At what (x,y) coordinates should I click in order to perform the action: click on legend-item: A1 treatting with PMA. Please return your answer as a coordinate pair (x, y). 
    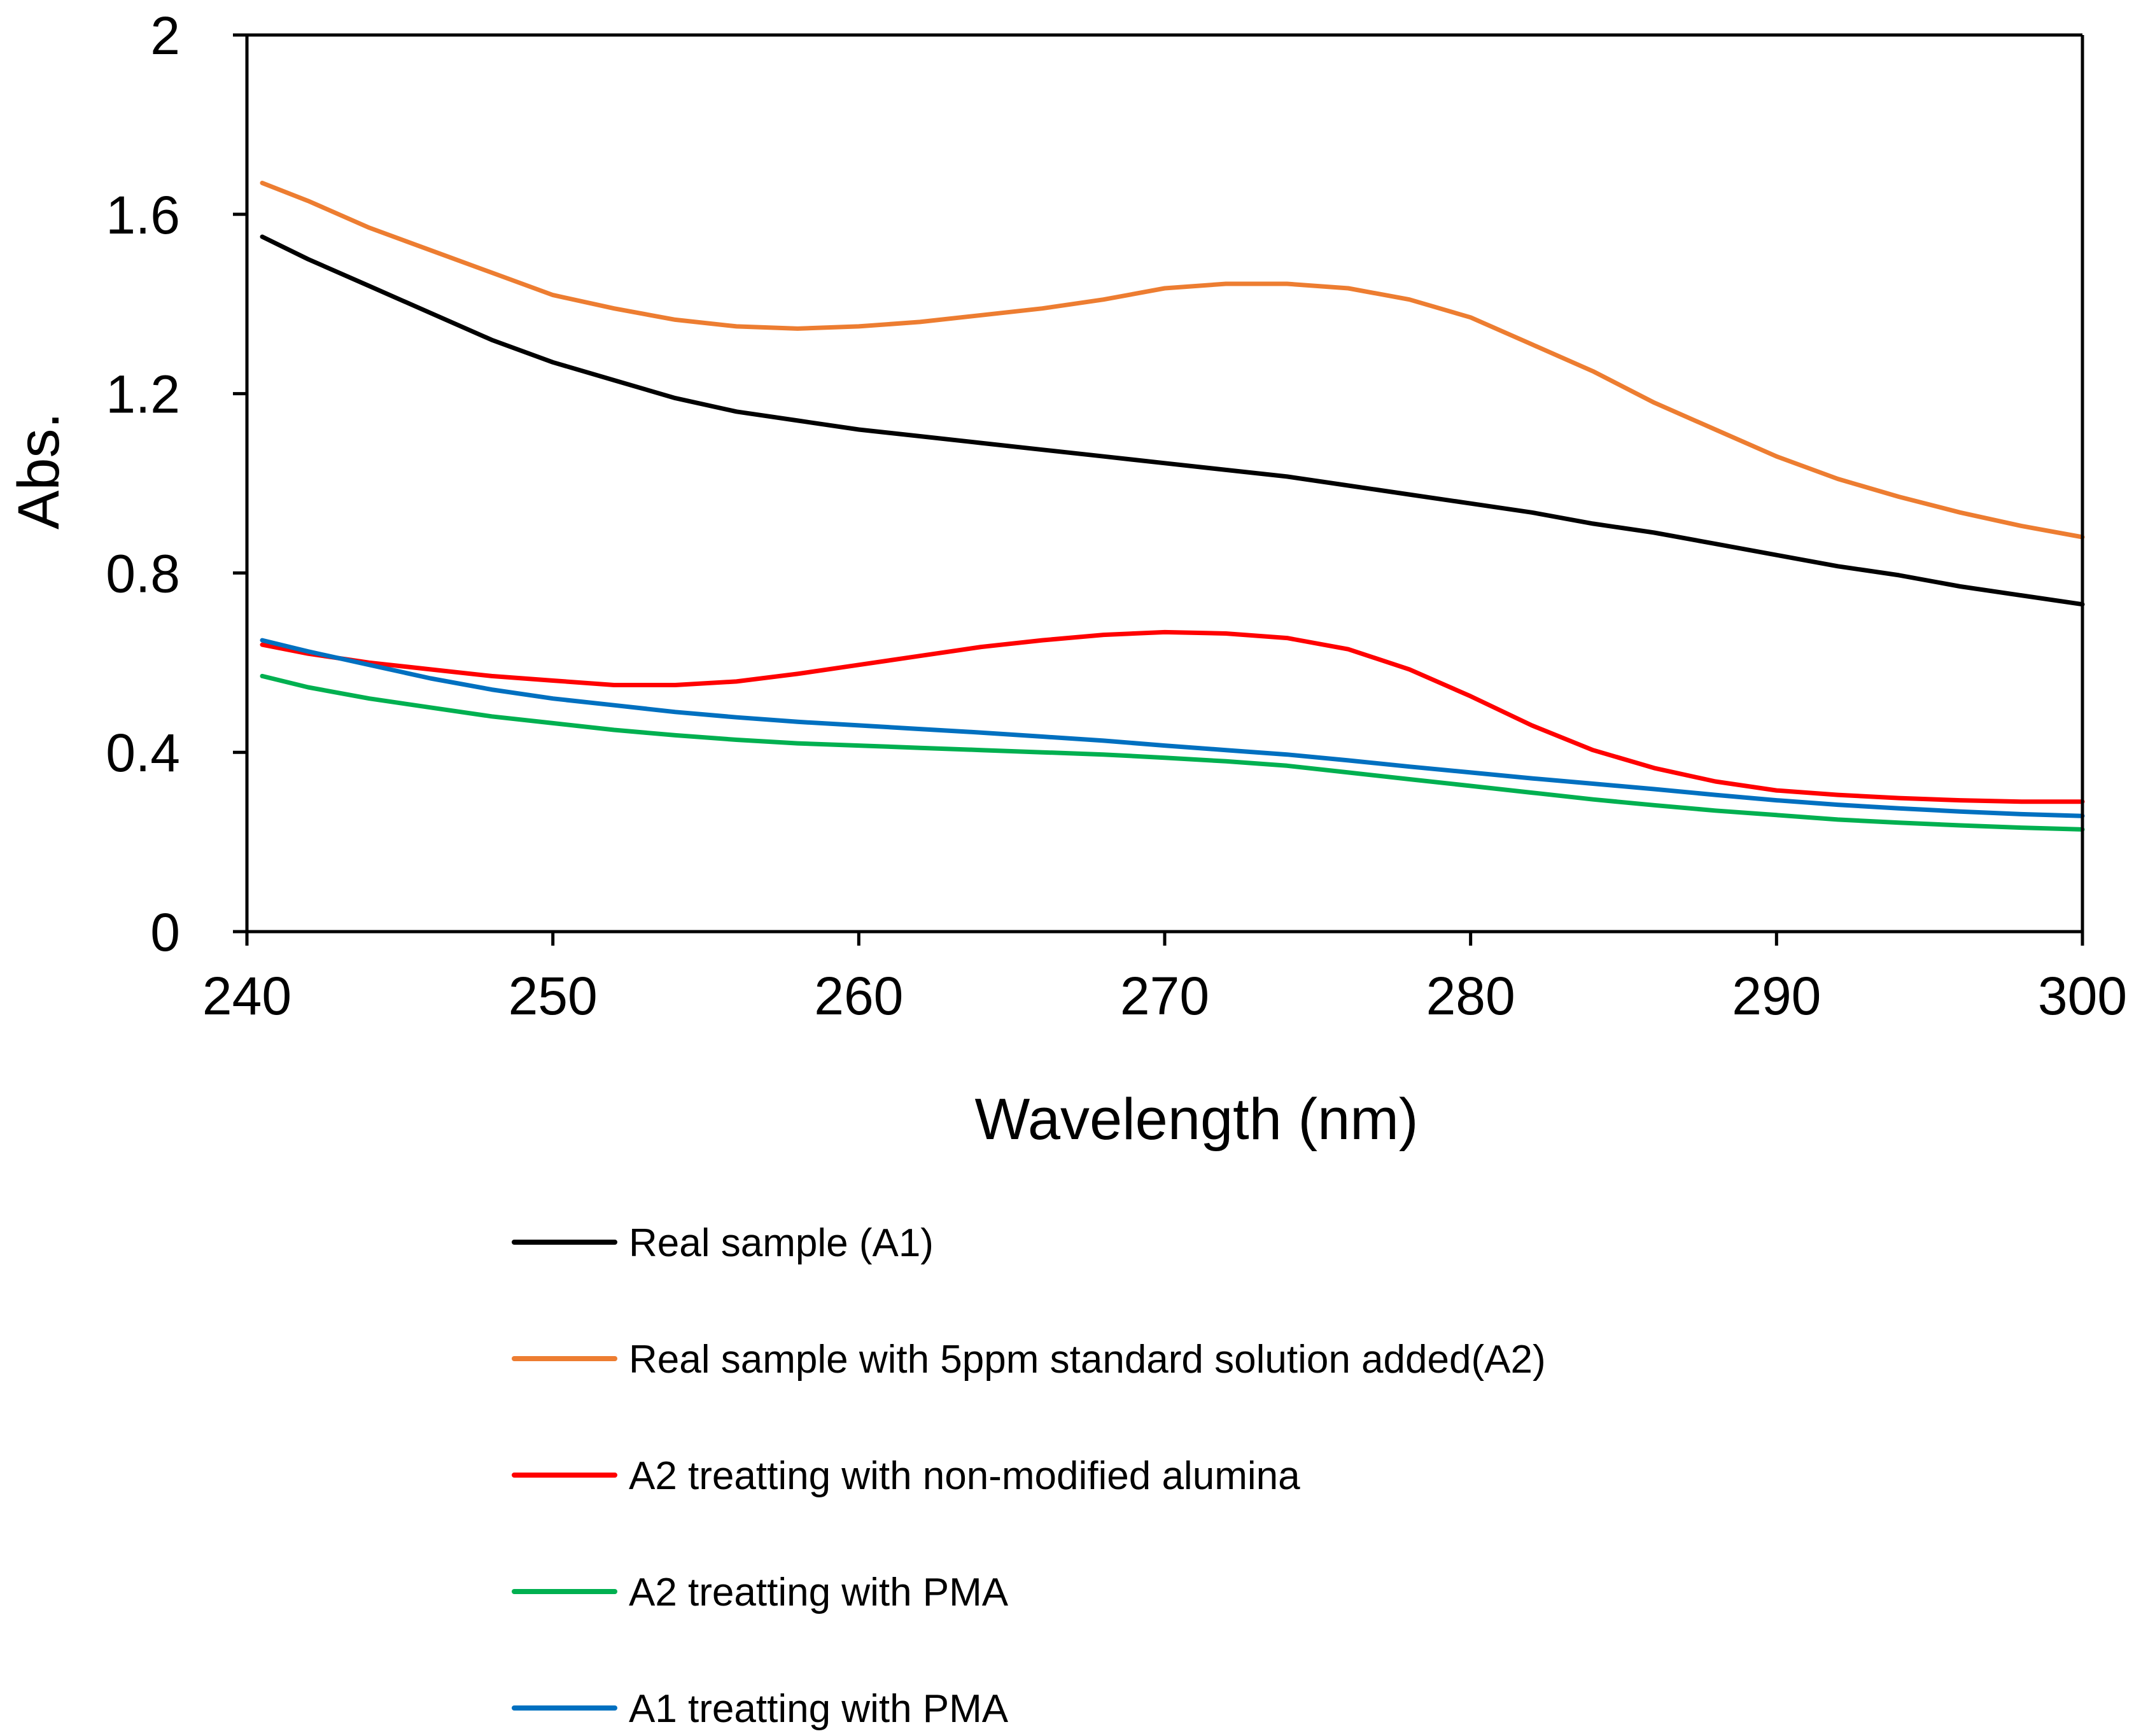
    Looking at the image, I should click on (760, 1709).